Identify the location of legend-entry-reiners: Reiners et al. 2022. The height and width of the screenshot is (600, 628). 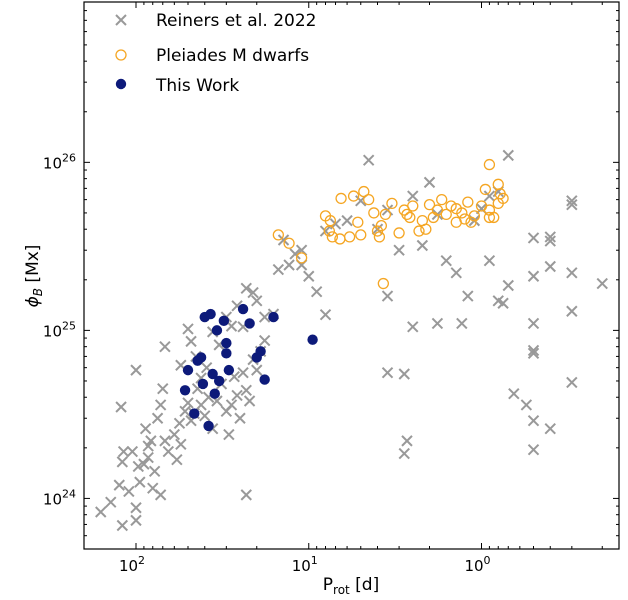
(215, 21).